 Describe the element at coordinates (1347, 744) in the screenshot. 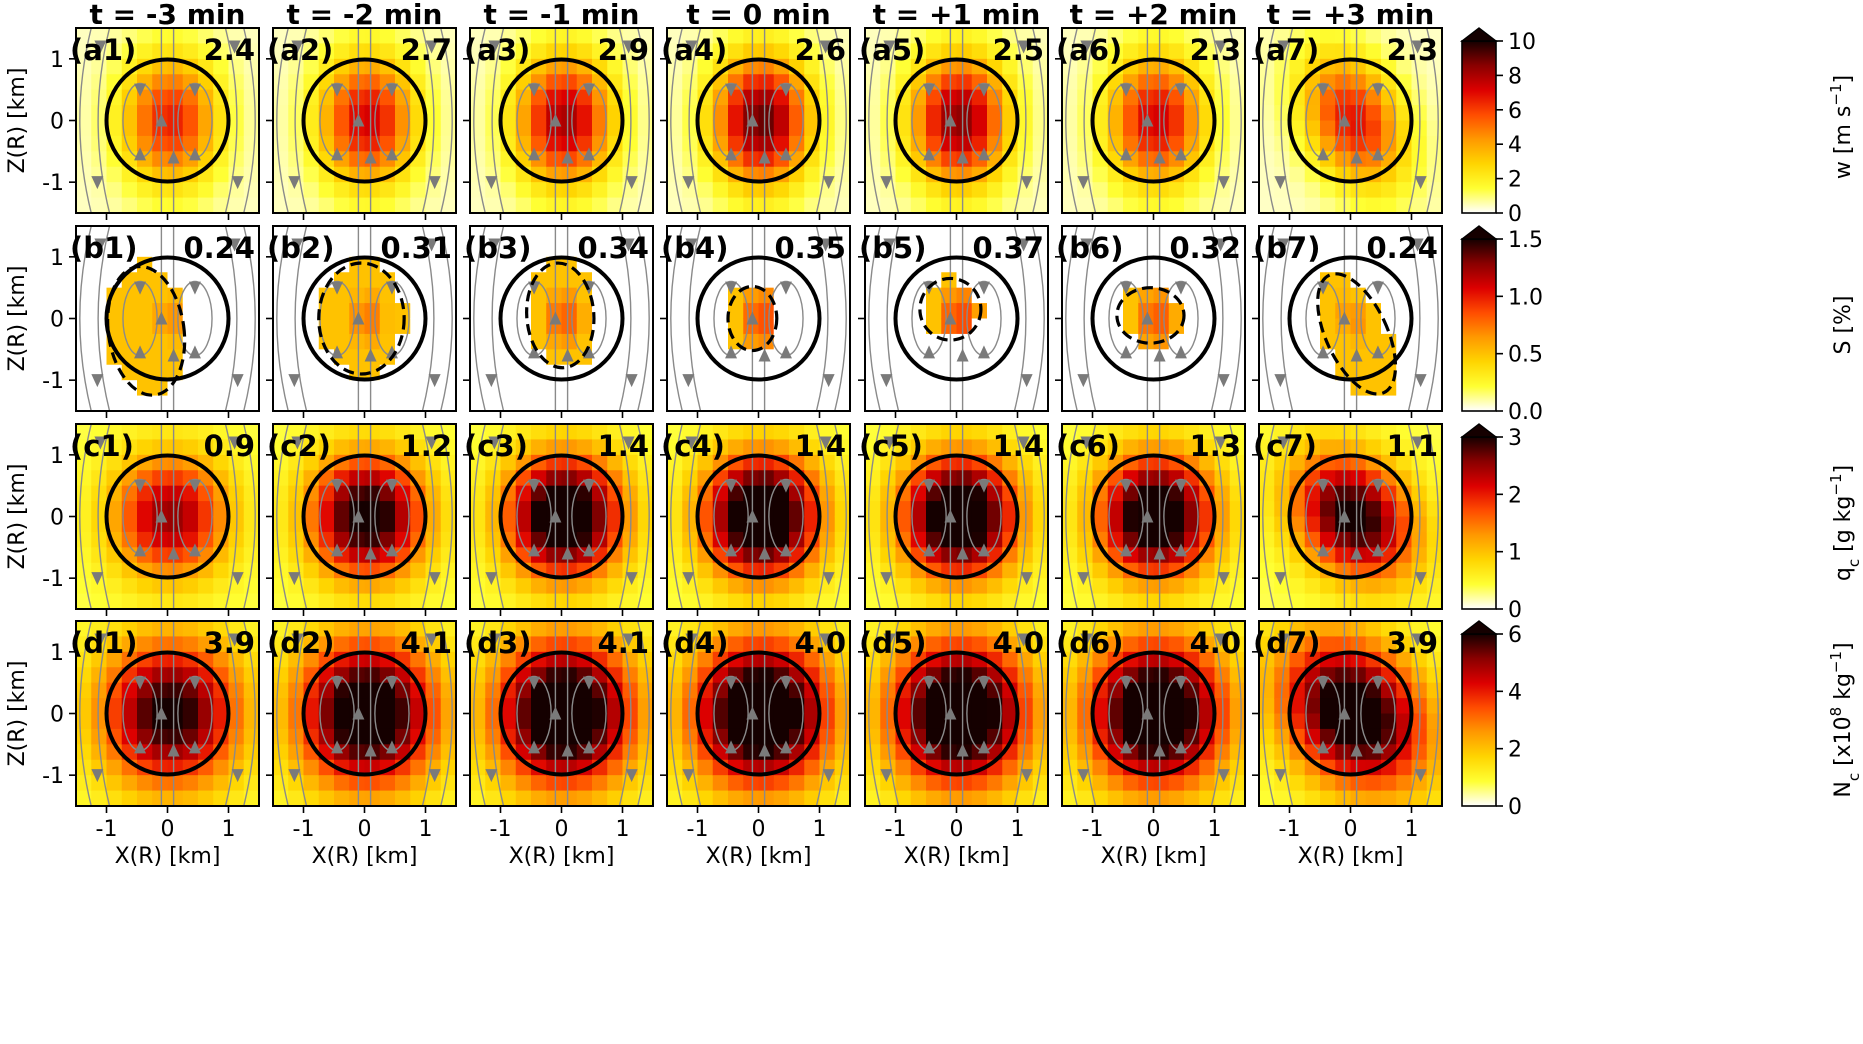

I see `panel-d7: (d7) 3.9-1 0 1X(R) [km]` at that location.